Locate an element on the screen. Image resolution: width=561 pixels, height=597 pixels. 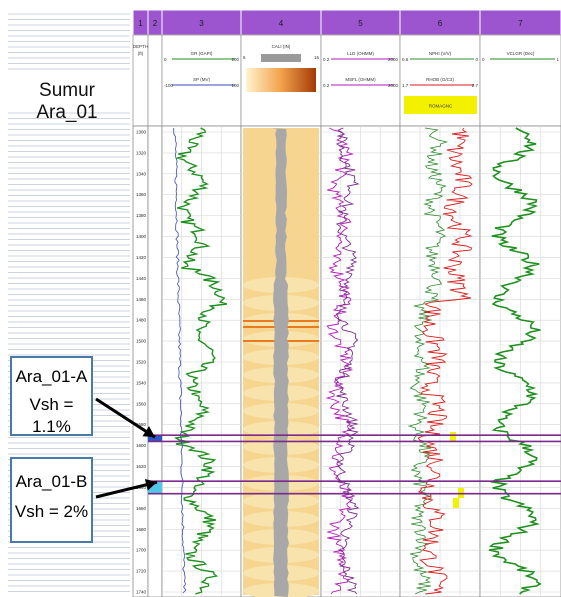
gr-curve is located at coordinates (200, 361).